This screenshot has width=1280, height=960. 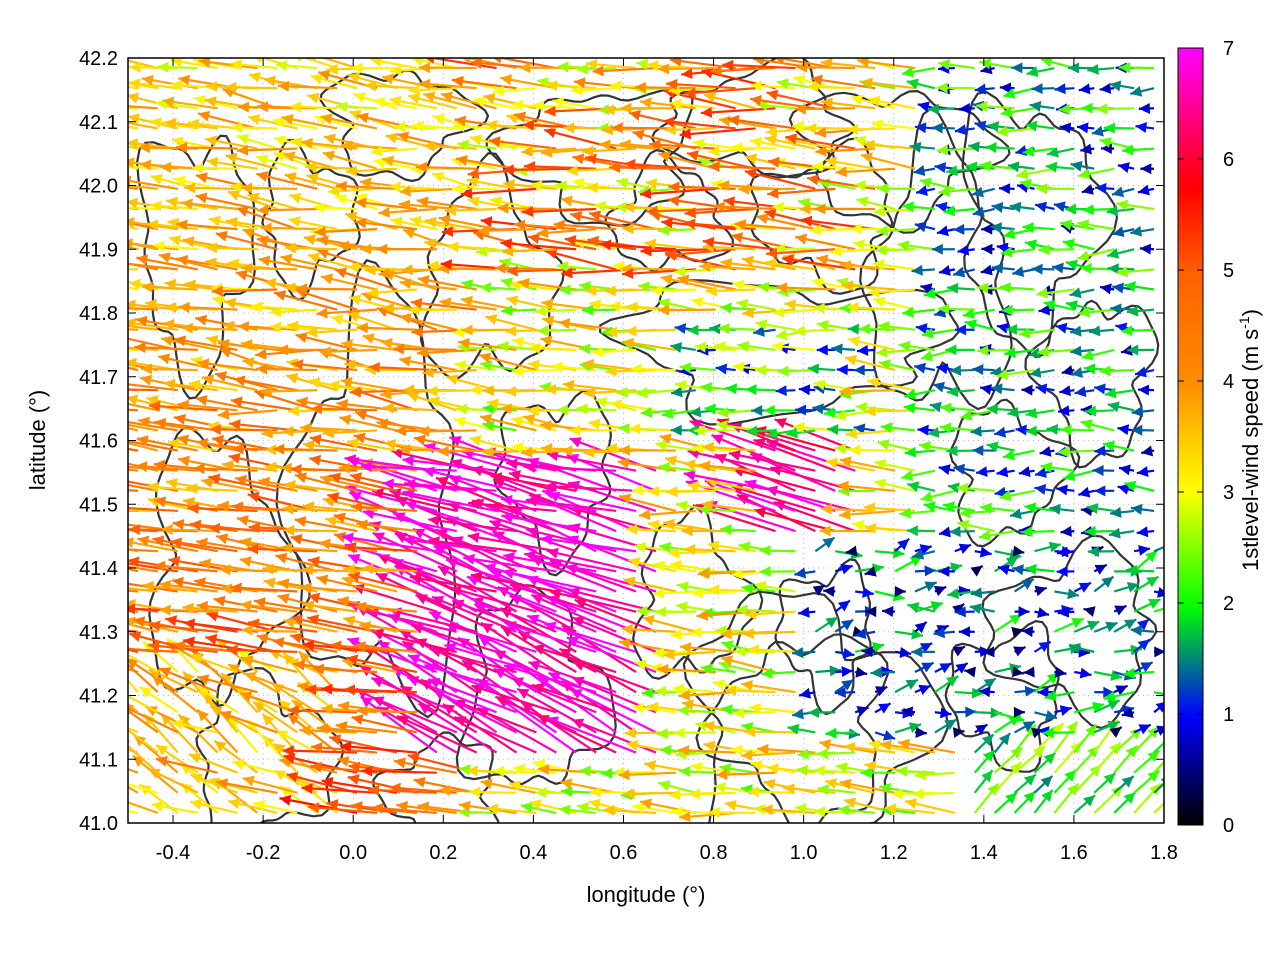 What do you see at coordinates (98, 505) in the screenshot?
I see `y-tick-label: 41.5` at bounding box center [98, 505].